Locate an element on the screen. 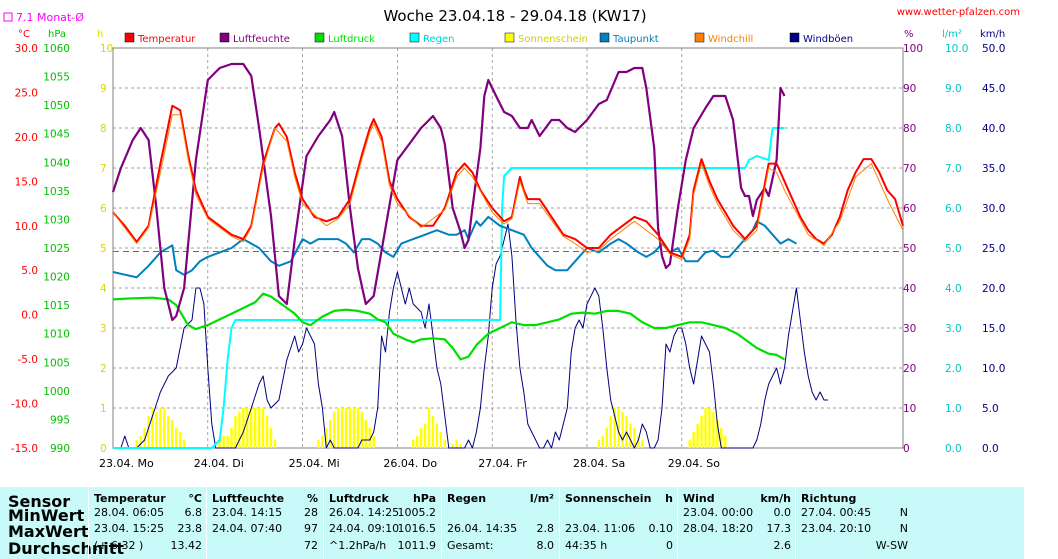 The height and width of the screenshot is (559, 1058). stats-col-date: 23.04. 11:06 is located at coordinates (600, 528).